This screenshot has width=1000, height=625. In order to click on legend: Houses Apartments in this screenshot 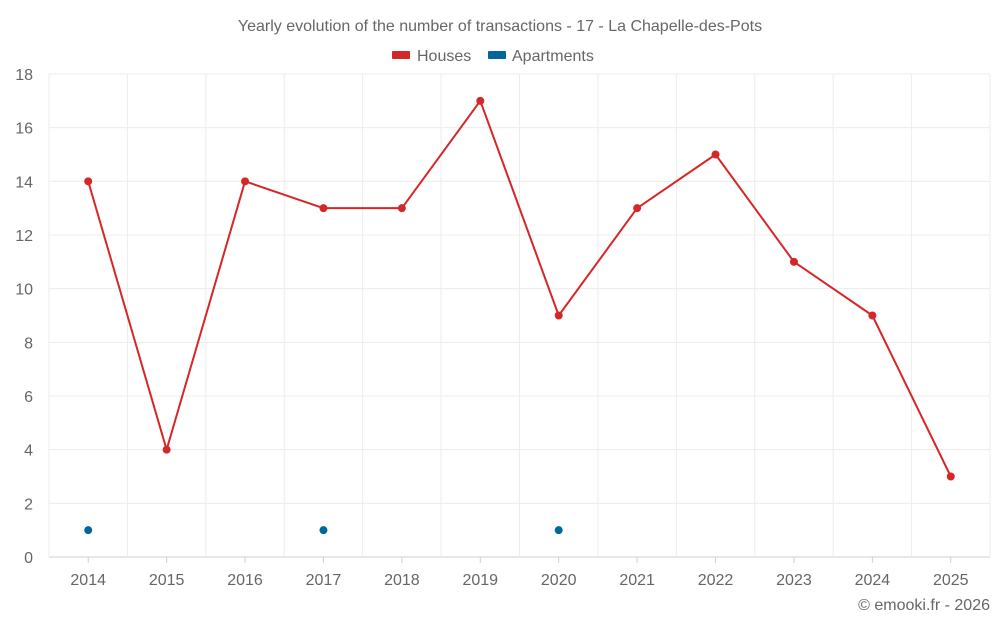, I will do `click(493, 56)`.